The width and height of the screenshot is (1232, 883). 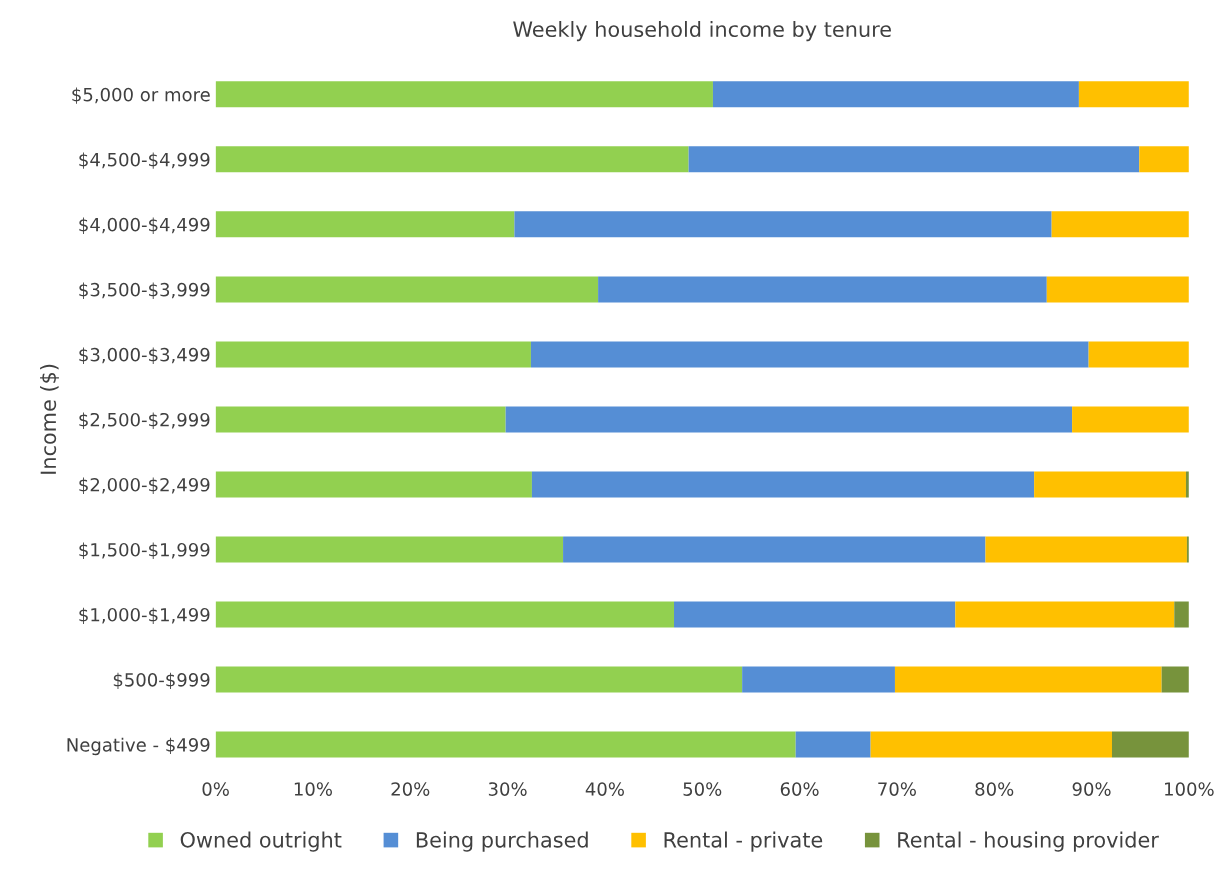 I want to click on y-tick-label: $2,000-$2,499, so click(x=144, y=485).